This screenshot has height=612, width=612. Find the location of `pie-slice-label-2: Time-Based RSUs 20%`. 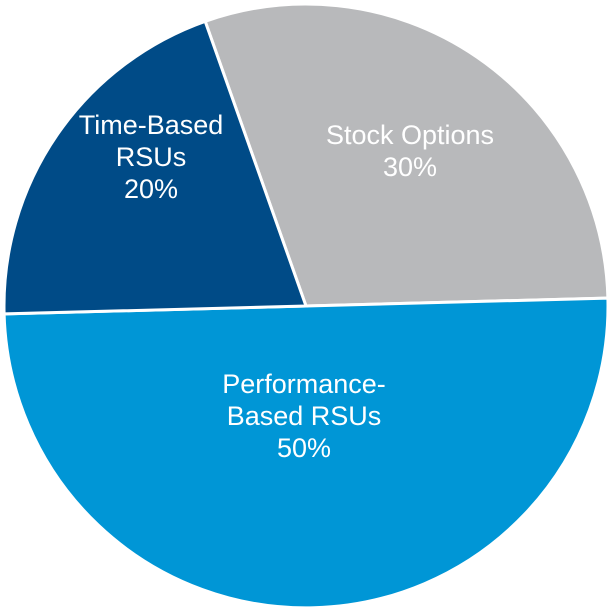

pie-slice-label-2: Time-Based RSUs 20% is located at coordinates (151, 157).